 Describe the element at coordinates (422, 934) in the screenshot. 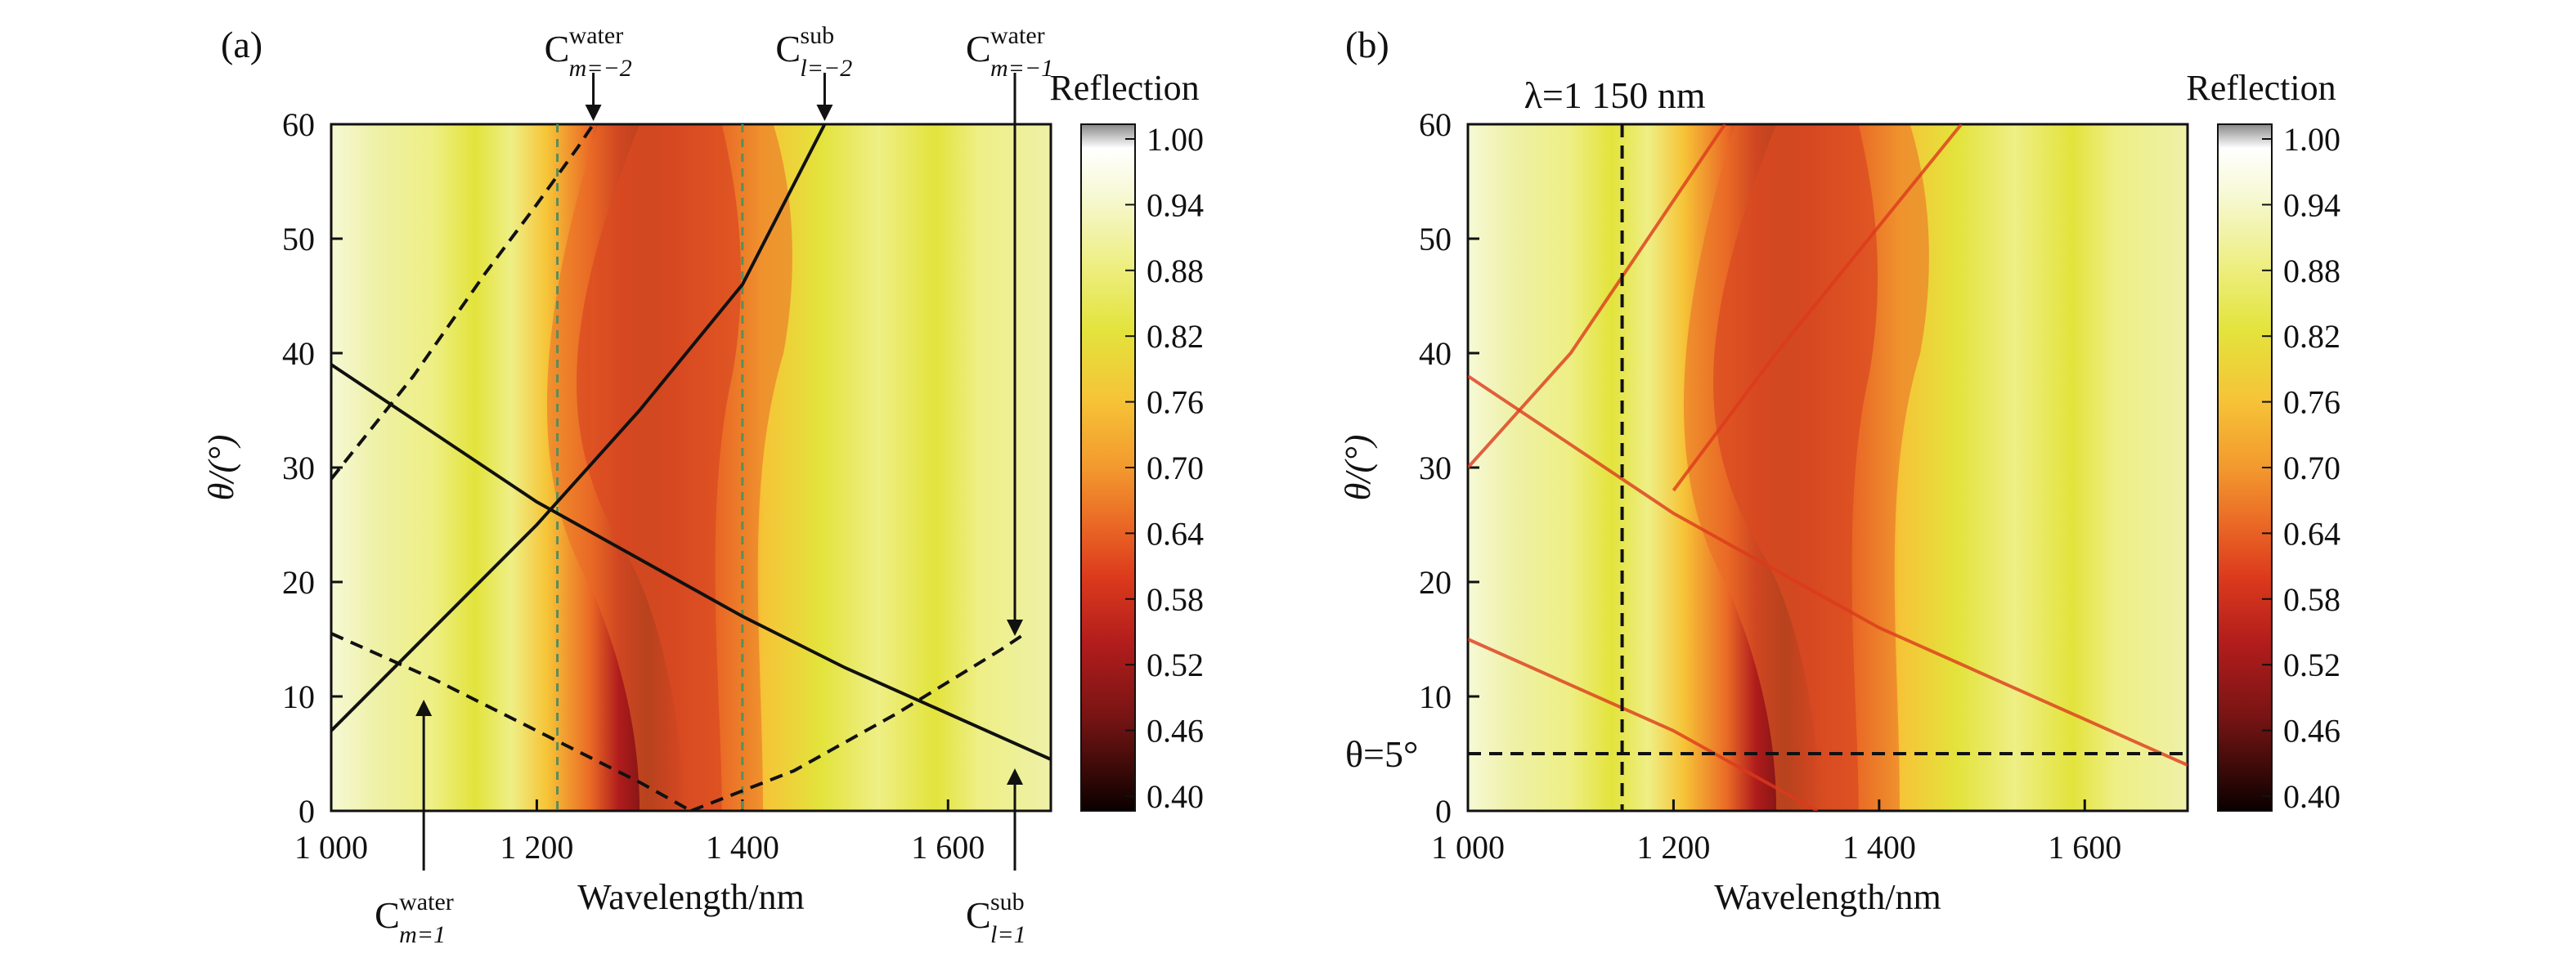

I see `annotation-subscript: m=1` at that location.